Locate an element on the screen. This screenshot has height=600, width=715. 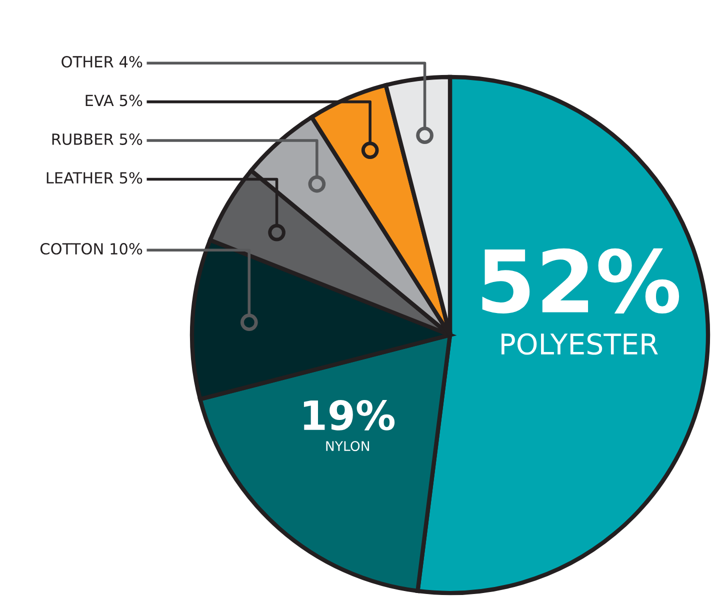
slice-label: POLYESTER is located at coordinates (580, 344).